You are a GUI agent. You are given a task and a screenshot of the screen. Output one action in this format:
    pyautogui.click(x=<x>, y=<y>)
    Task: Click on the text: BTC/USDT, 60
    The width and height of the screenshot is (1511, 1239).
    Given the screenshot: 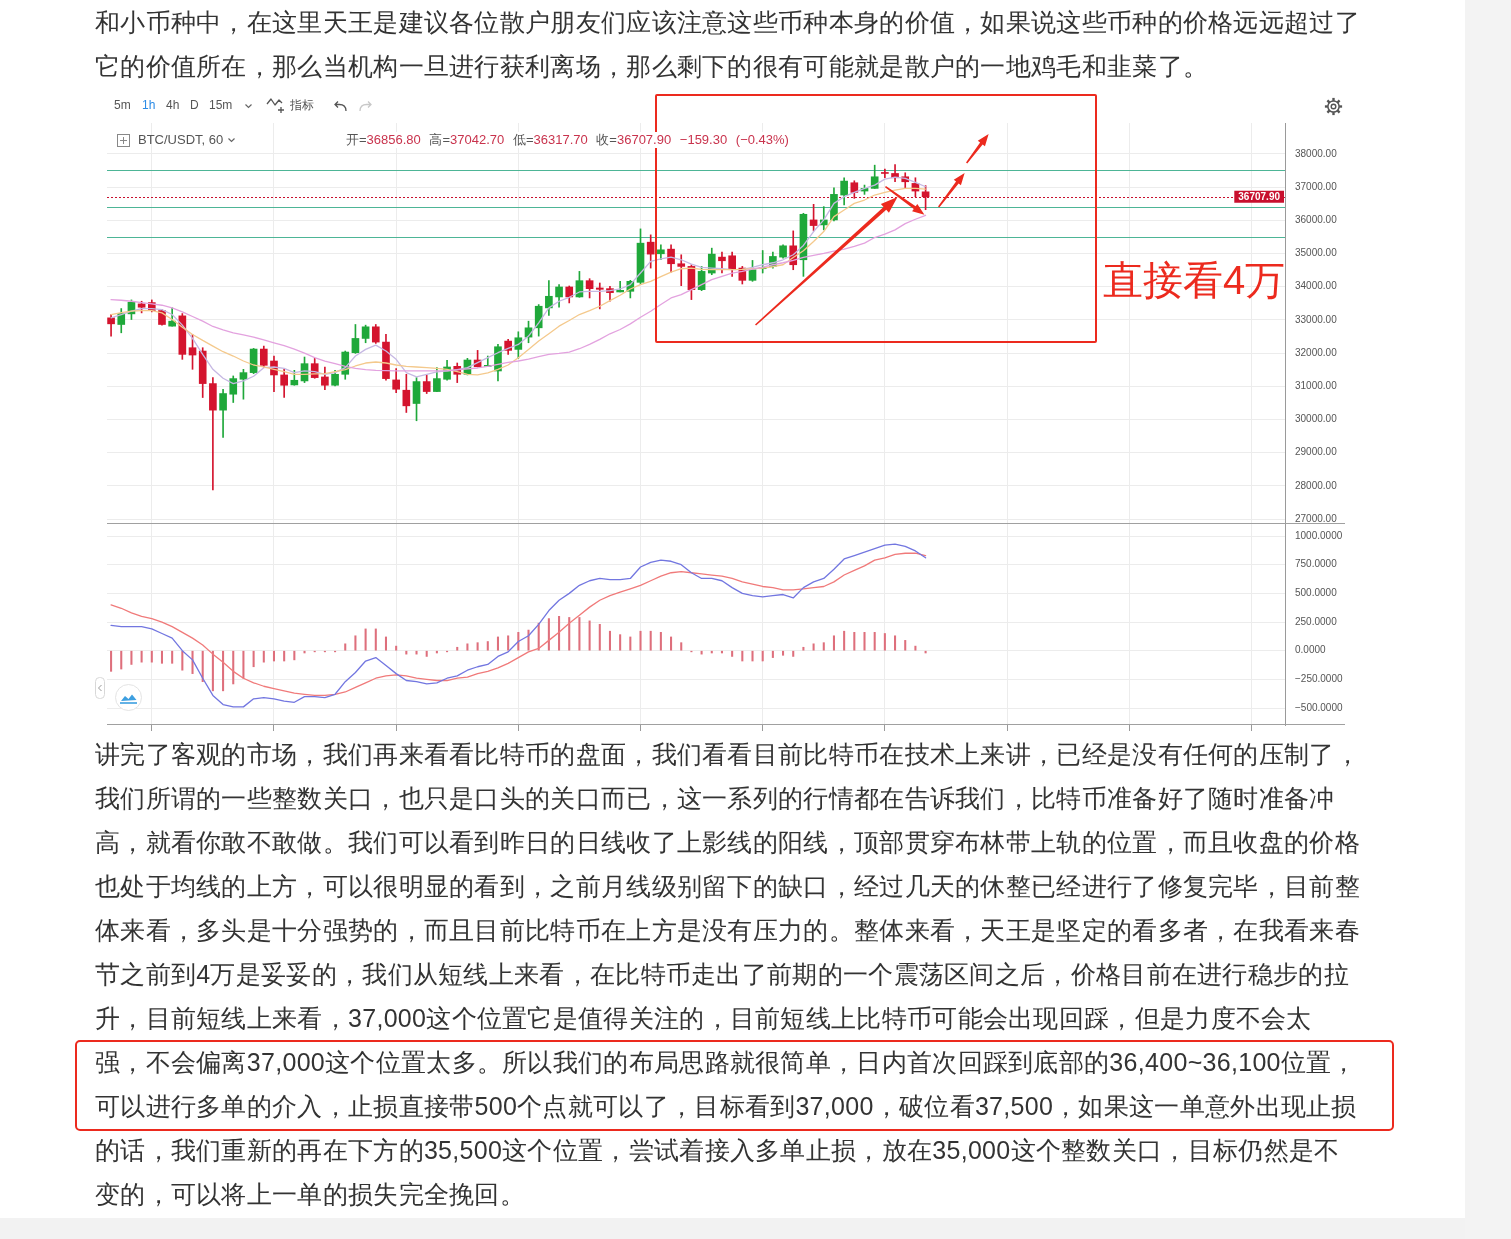 What is the action you would take?
    pyautogui.click(x=181, y=140)
    